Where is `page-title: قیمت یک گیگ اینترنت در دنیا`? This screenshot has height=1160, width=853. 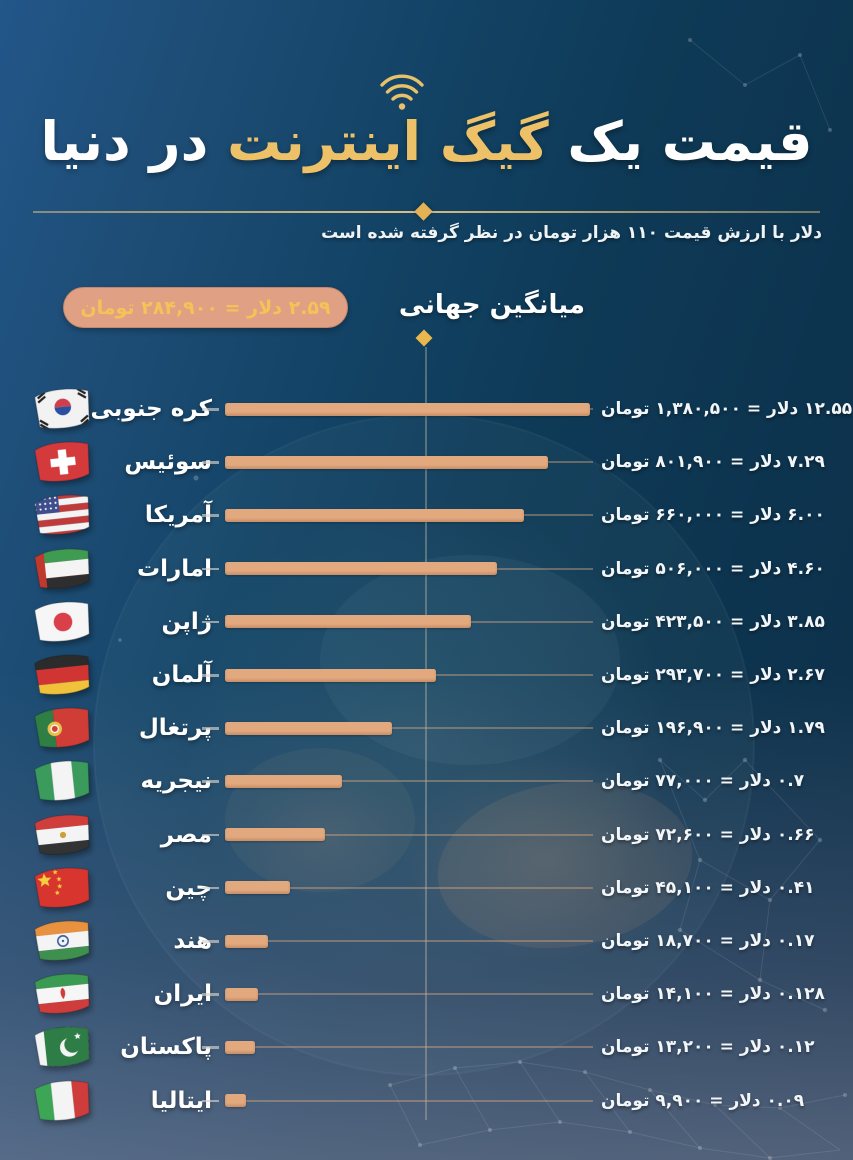 page-title: قیمت یک گیگ اینترنت در دنیا is located at coordinates (426, 142).